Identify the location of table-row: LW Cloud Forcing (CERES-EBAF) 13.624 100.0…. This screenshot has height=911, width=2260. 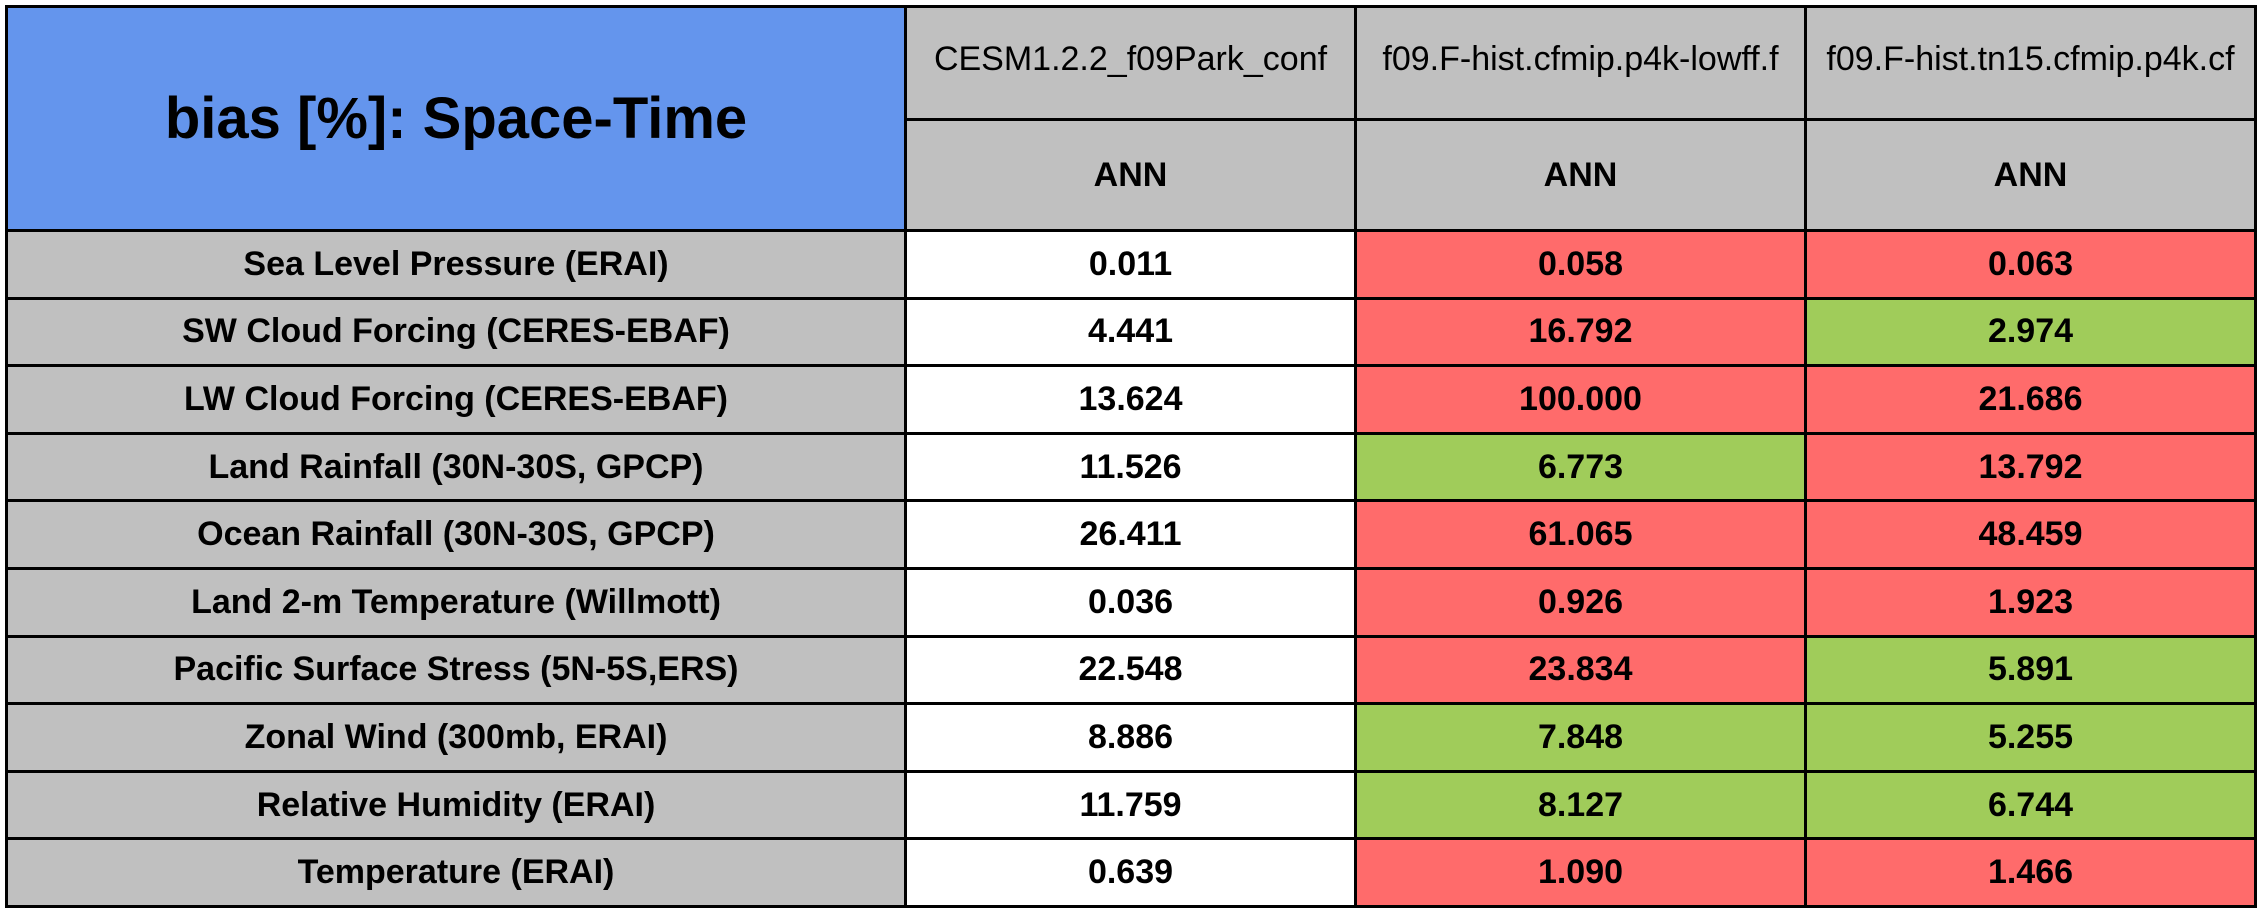
(1131, 399).